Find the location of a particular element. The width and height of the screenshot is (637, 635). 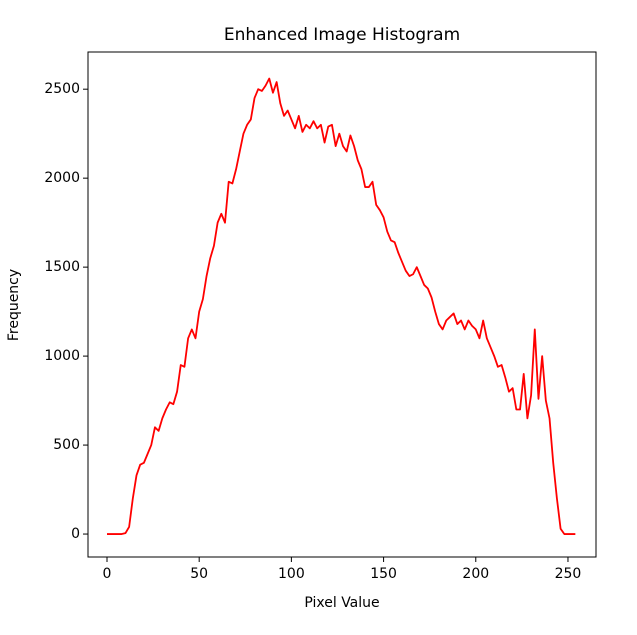

y-tick-label: 500 is located at coordinates (66, 445).